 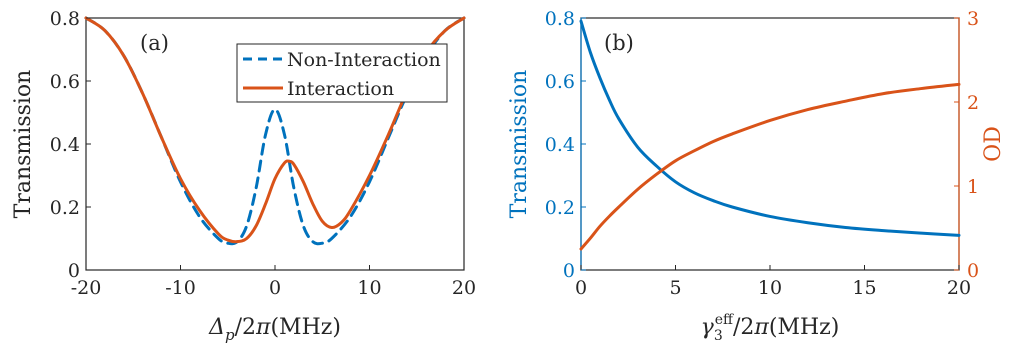 I want to click on y-left-tick-label: 0.4, so click(x=560, y=145).